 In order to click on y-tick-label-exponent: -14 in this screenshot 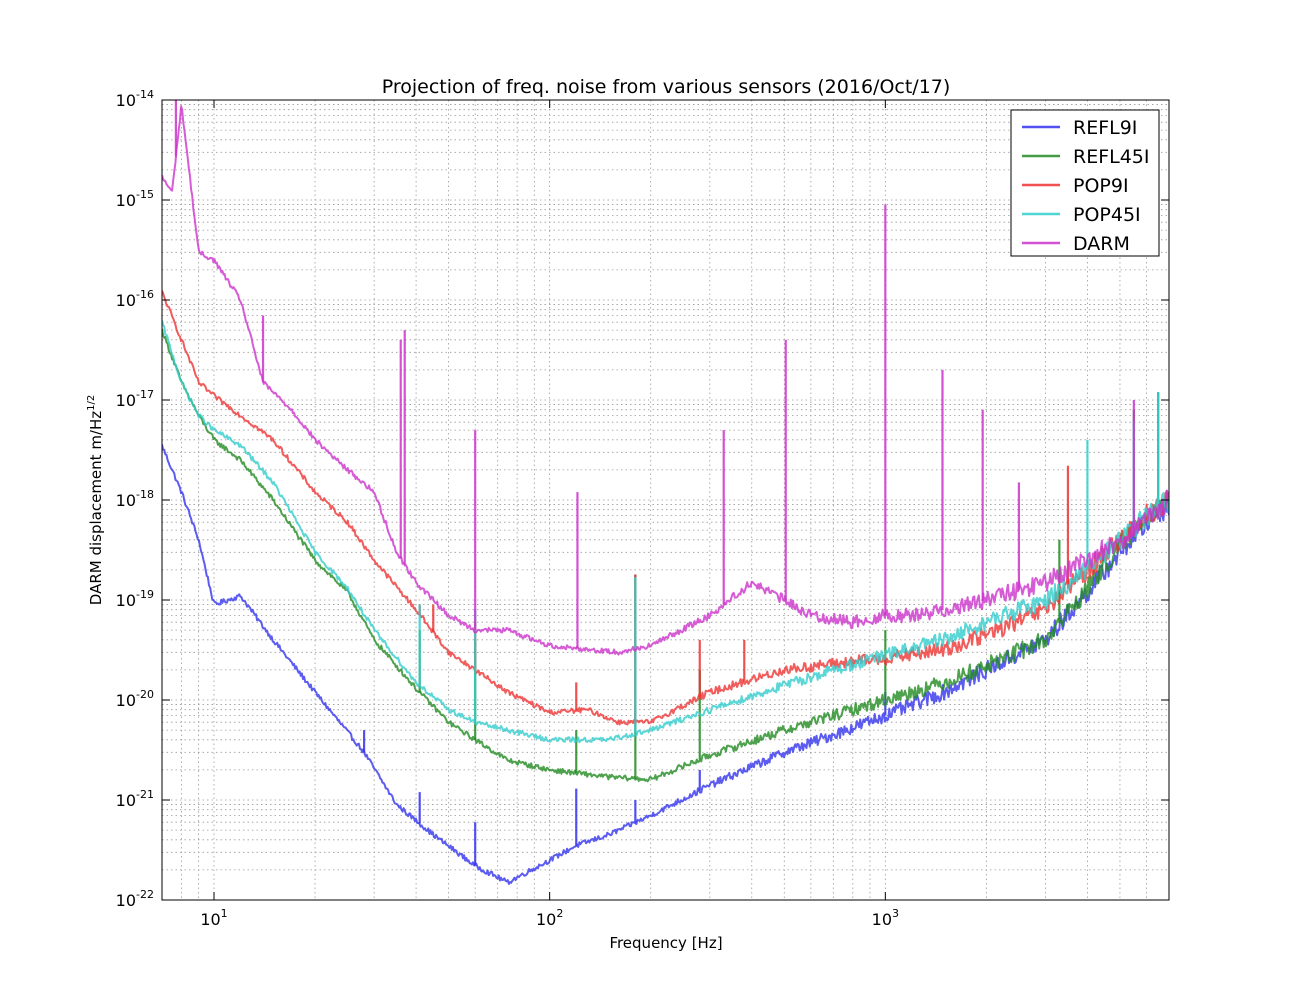, I will do `click(145, 94)`.